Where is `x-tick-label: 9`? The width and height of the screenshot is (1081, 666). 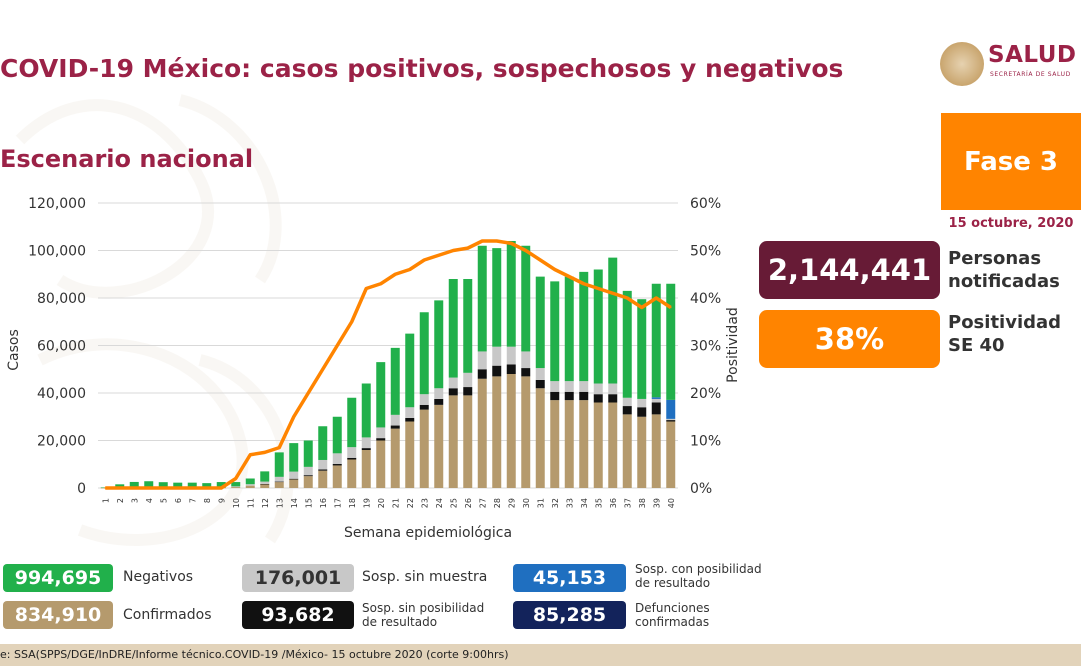
x-tick-label: 9 is located at coordinates (221, 500).